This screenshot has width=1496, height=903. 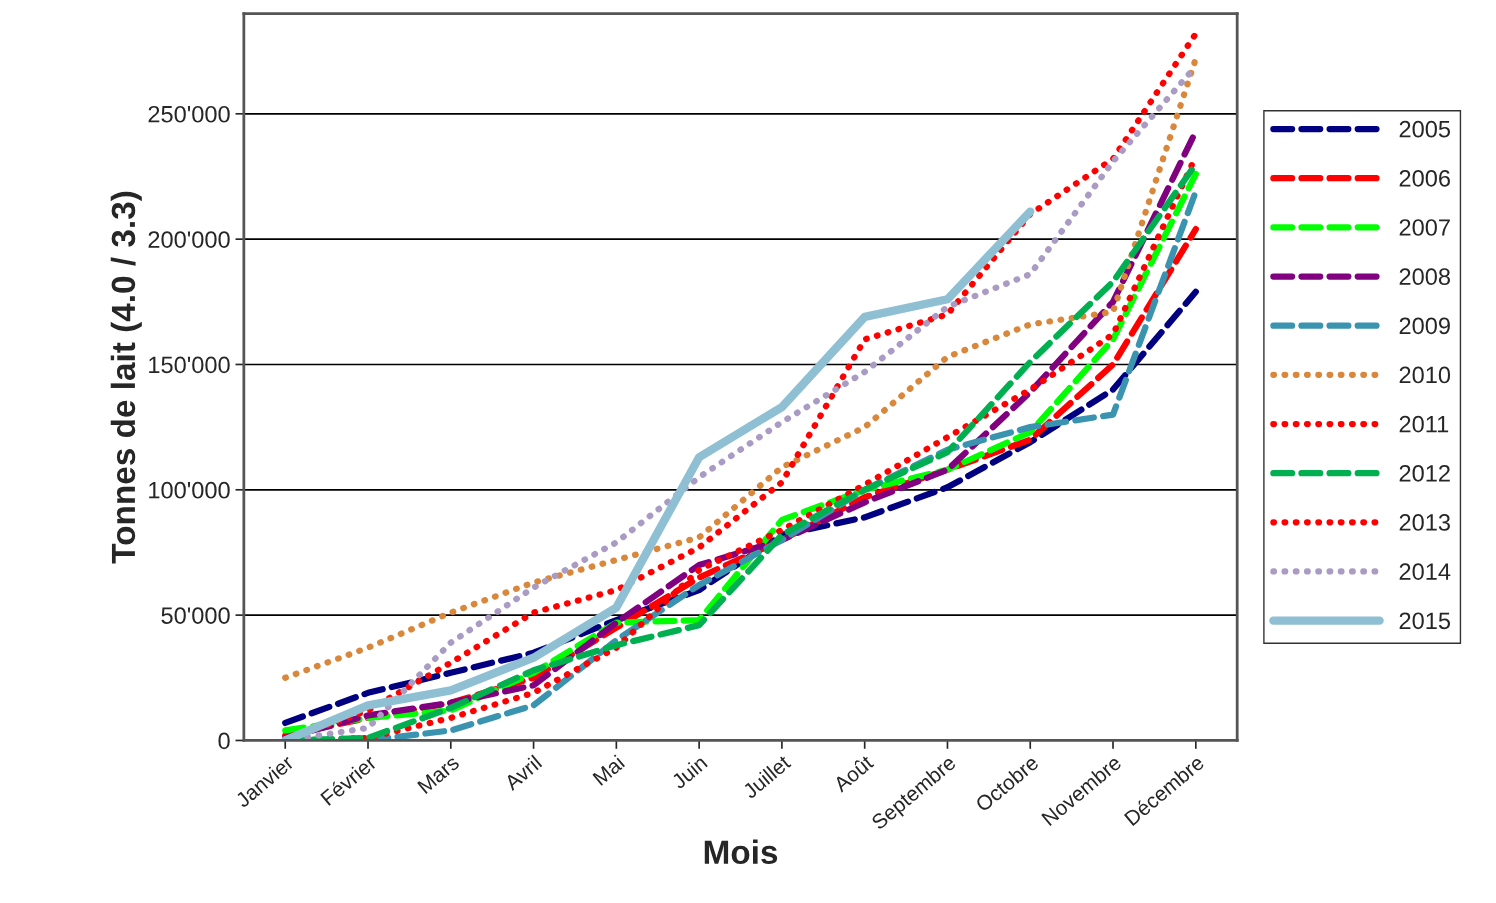 I want to click on y-axis-title: Tonnes de lait (4.0 / 3.3), so click(x=126, y=377).